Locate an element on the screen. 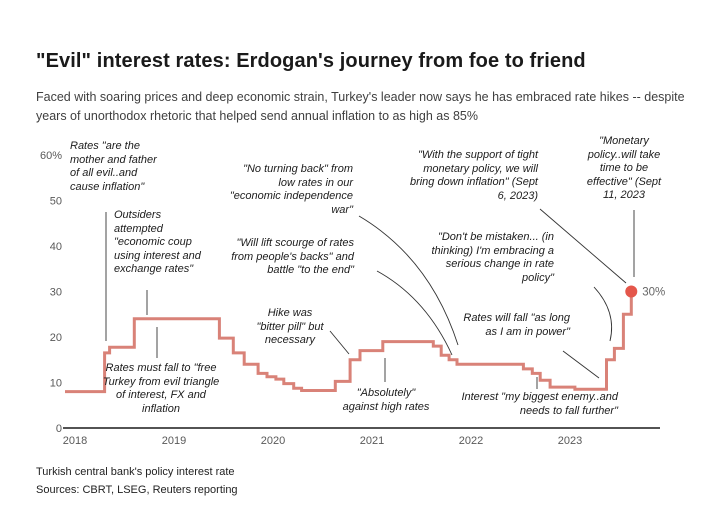  y-tick-label: 0 is located at coordinates (59, 429).